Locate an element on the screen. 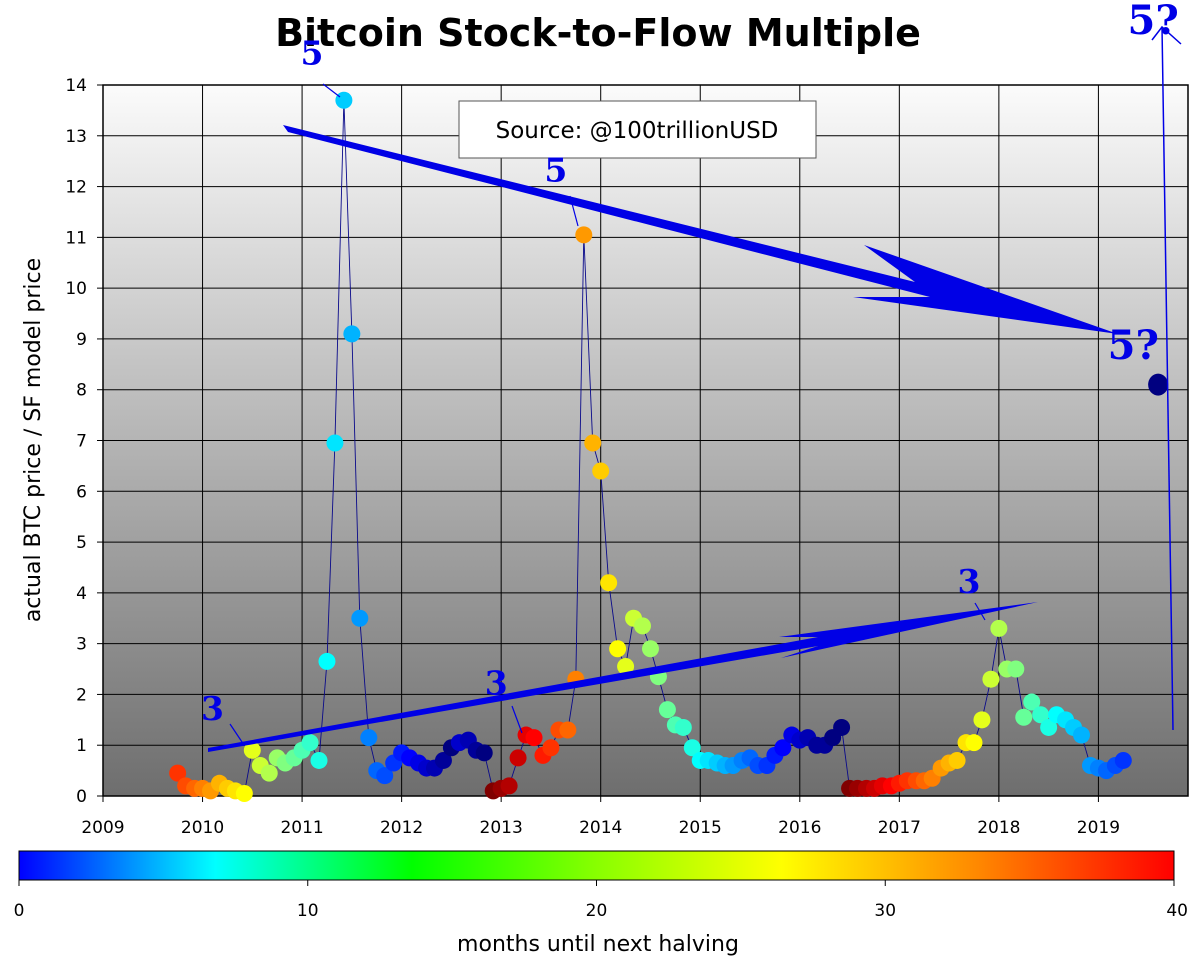  y-tick-label: 13 is located at coordinates (76, 137).